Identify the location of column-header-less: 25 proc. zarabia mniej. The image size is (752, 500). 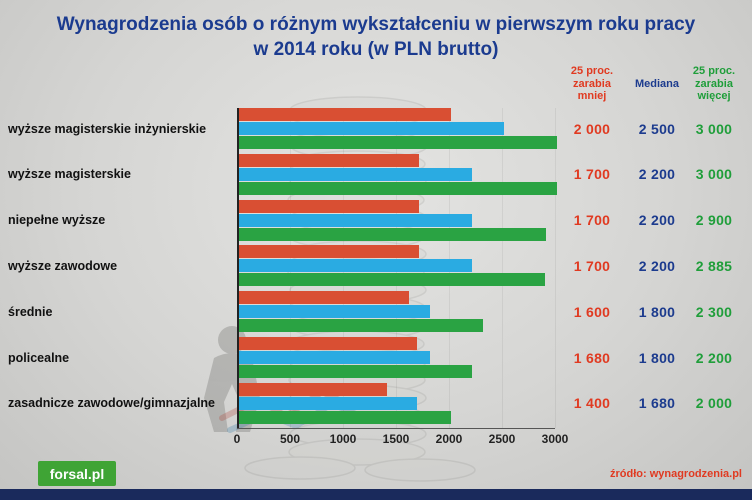
(592, 84).